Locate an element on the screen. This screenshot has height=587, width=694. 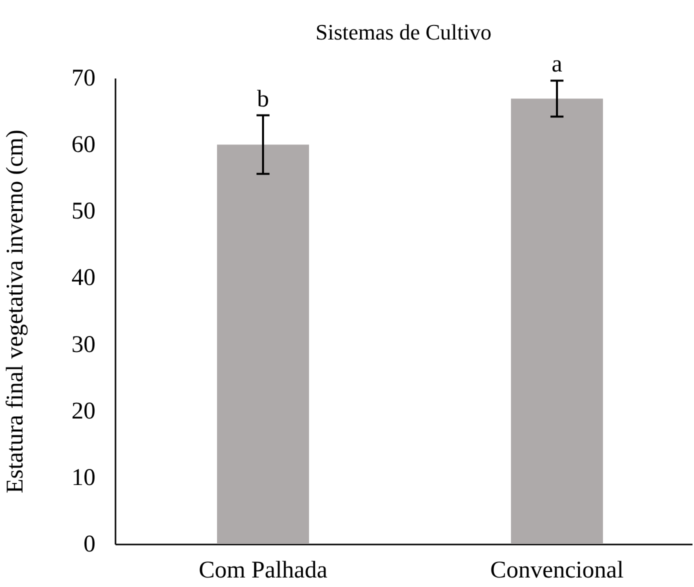
x-tick-label: Convencional is located at coordinates (557, 571).